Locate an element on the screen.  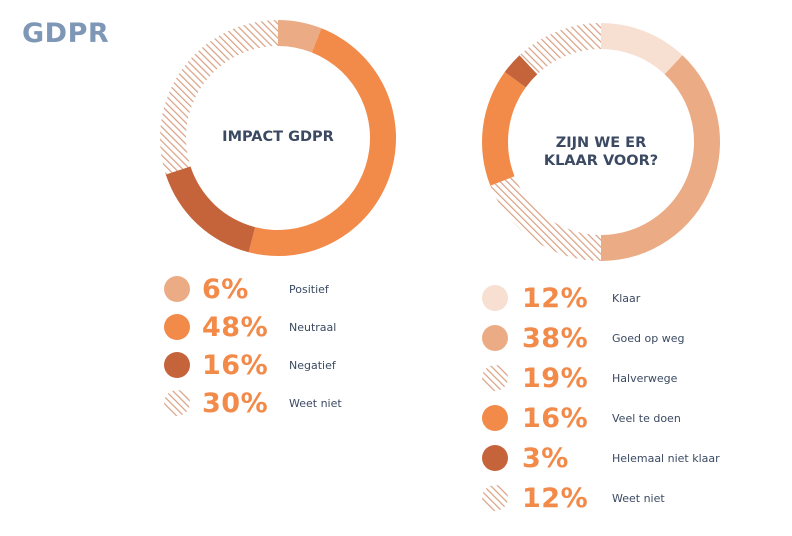
donut-slice-helemaal-niet-klaar is located at coordinates (521, 71).